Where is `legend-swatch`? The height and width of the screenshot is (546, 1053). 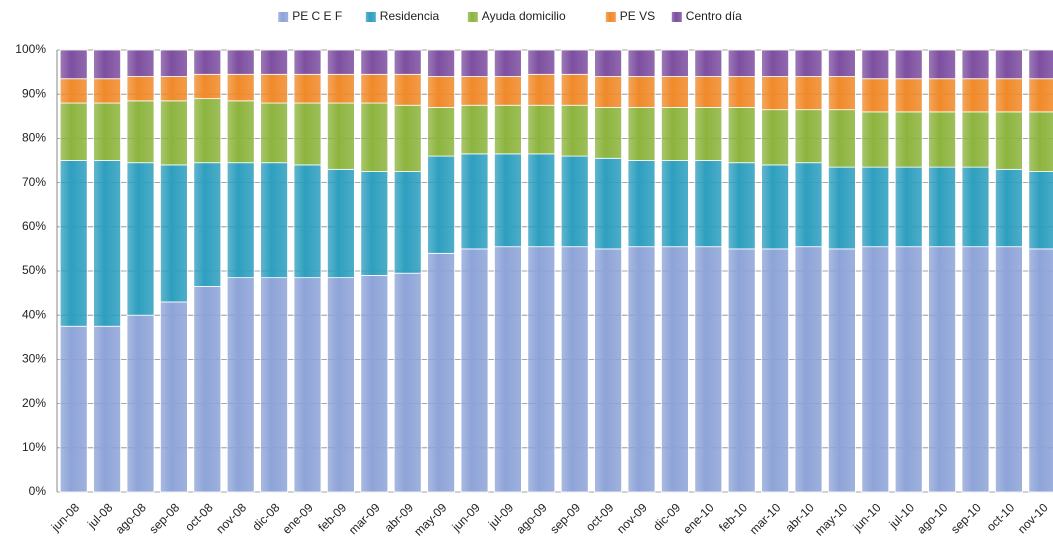 legend-swatch is located at coordinates (676, 17).